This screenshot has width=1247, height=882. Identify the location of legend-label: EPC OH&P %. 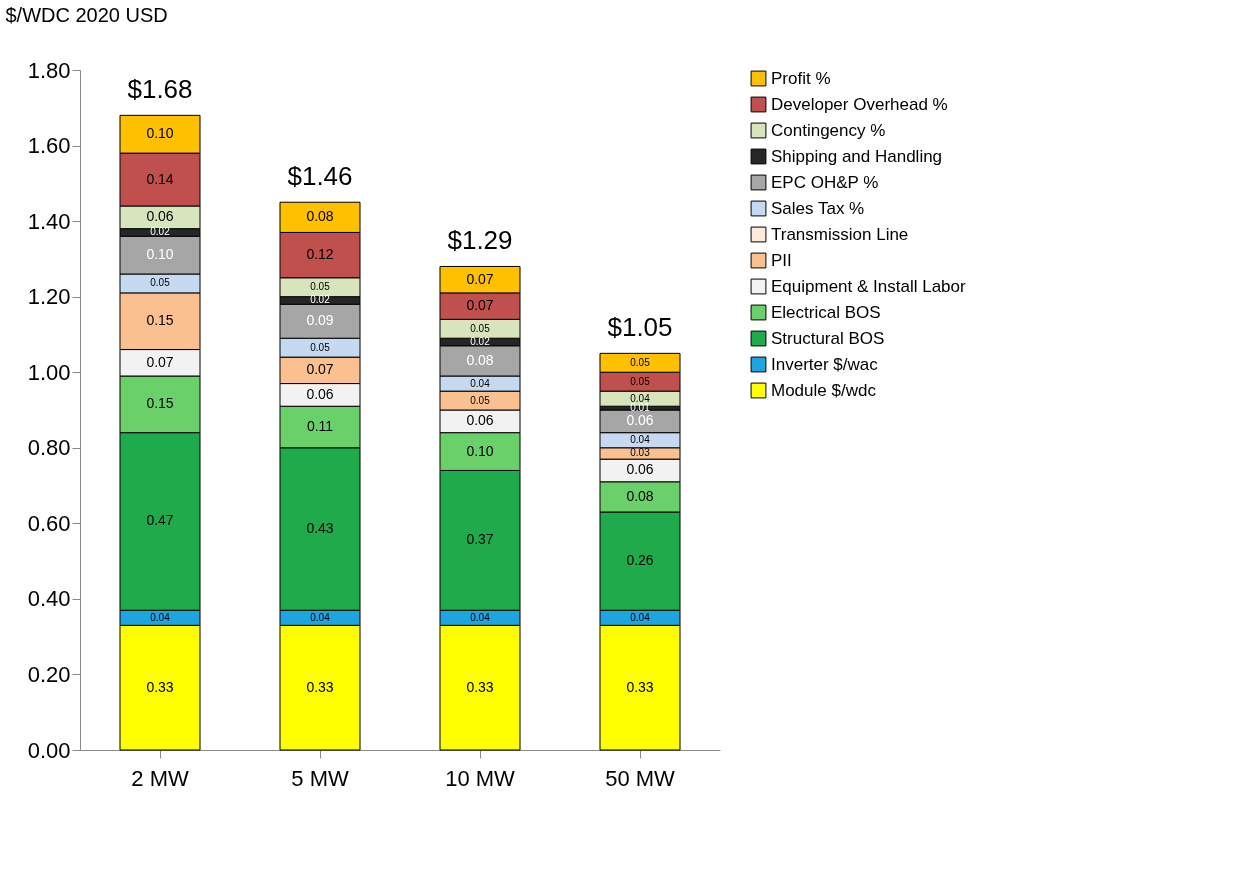
(825, 182).